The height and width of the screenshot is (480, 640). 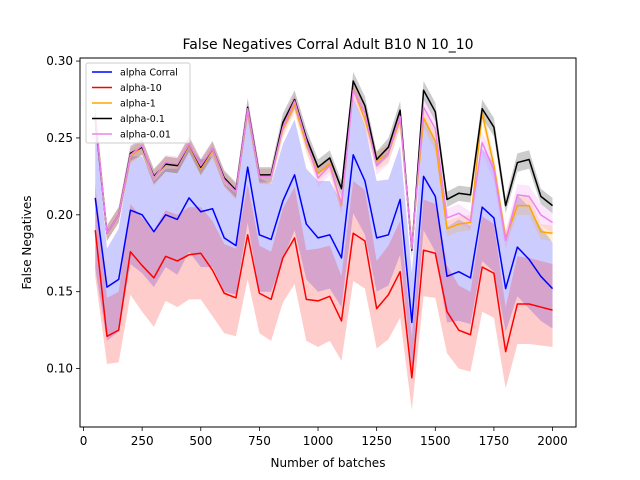 What do you see at coordinates (59, 292) in the screenshot?
I see `y-tick-label: 0.15` at bounding box center [59, 292].